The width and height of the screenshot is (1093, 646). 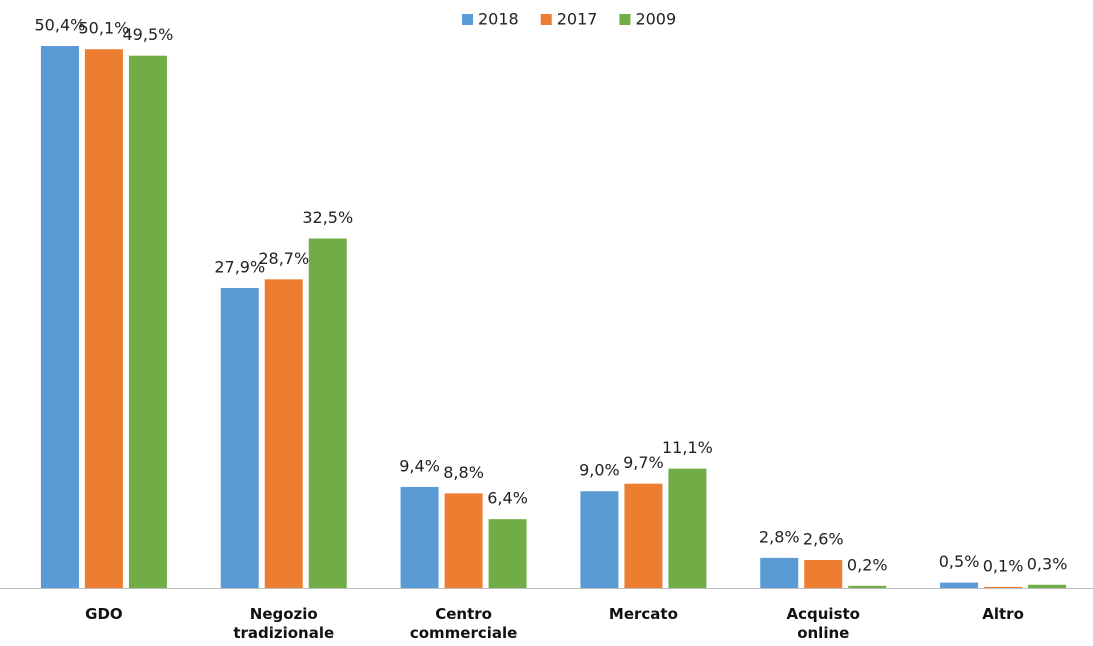 What do you see at coordinates (498, 19) in the screenshot?
I see `legend-label: 2018` at bounding box center [498, 19].